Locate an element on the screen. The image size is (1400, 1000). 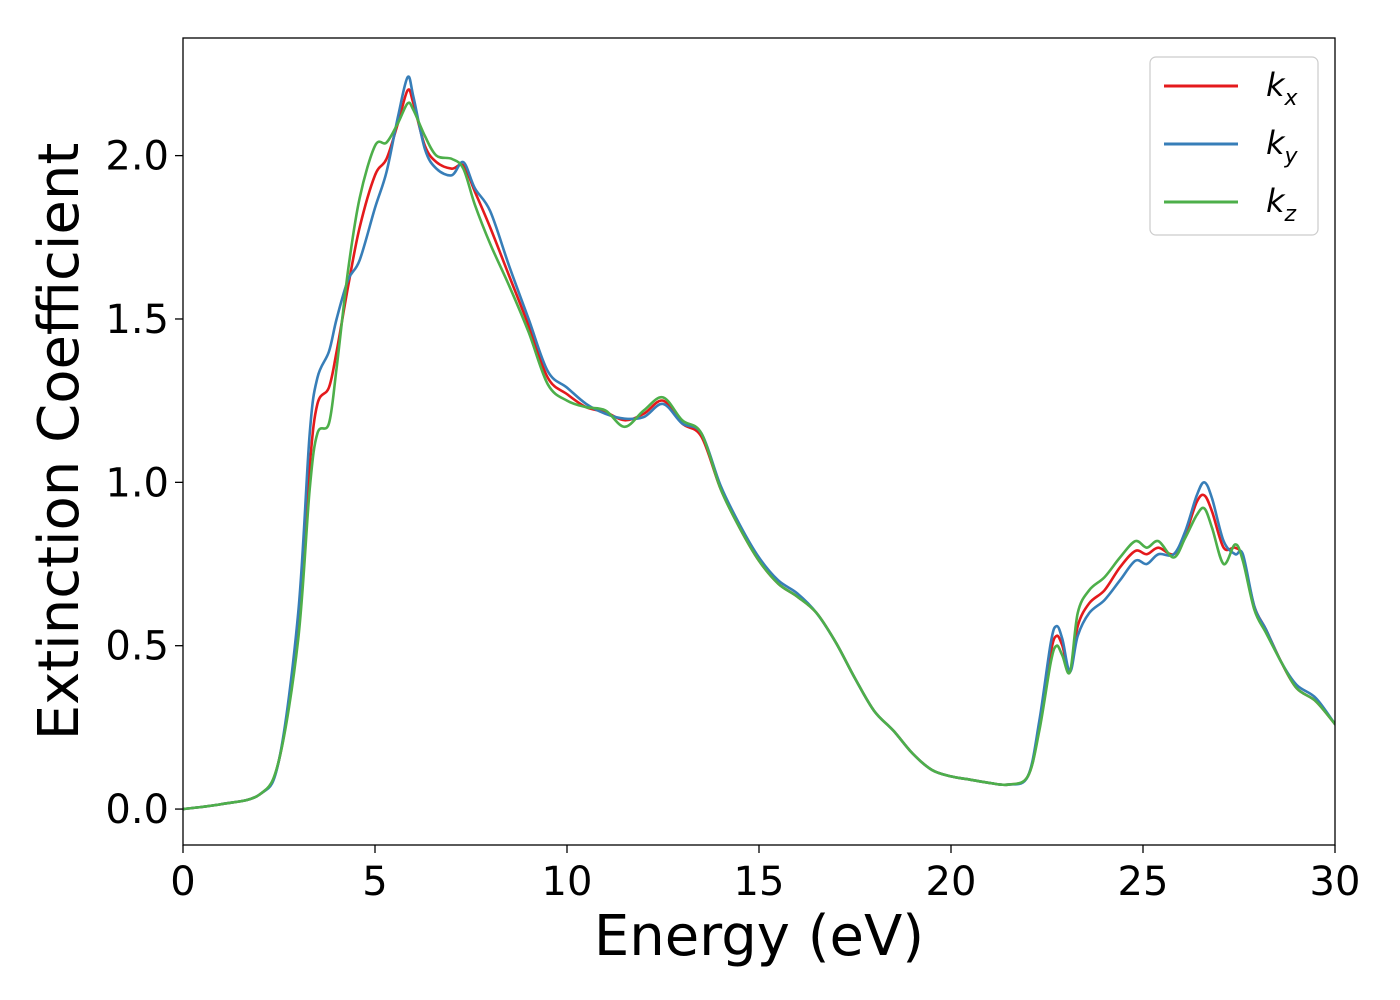
legend-box is located at coordinates (1234, 146).